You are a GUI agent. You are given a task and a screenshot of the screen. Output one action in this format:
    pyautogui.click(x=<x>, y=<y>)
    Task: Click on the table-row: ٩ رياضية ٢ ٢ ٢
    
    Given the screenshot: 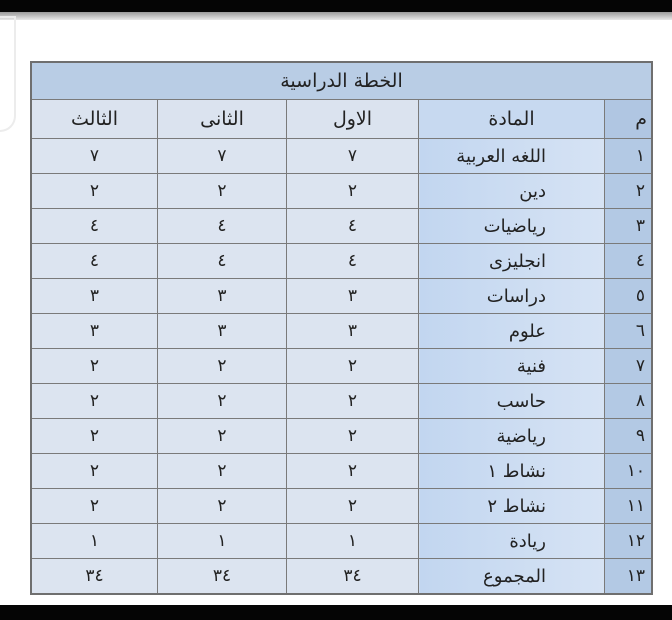 What is the action you would take?
    pyautogui.click(x=341, y=436)
    